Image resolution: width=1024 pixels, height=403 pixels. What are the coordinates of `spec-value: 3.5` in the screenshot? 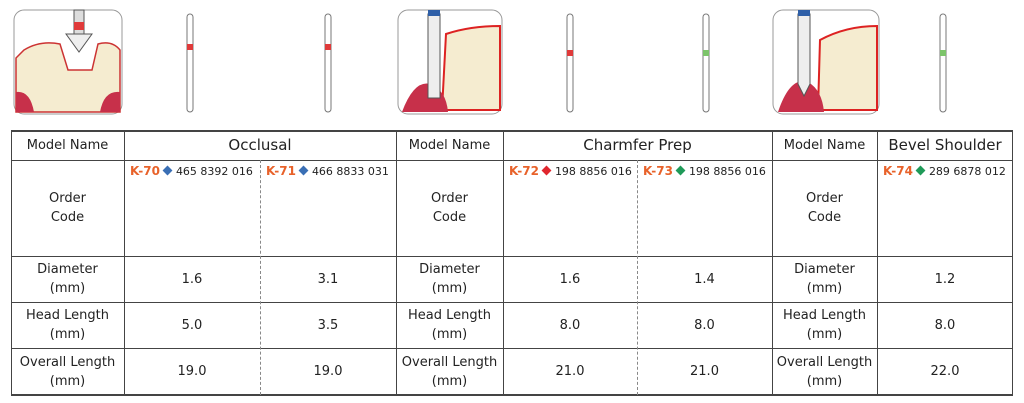 It's located at (328, 325).